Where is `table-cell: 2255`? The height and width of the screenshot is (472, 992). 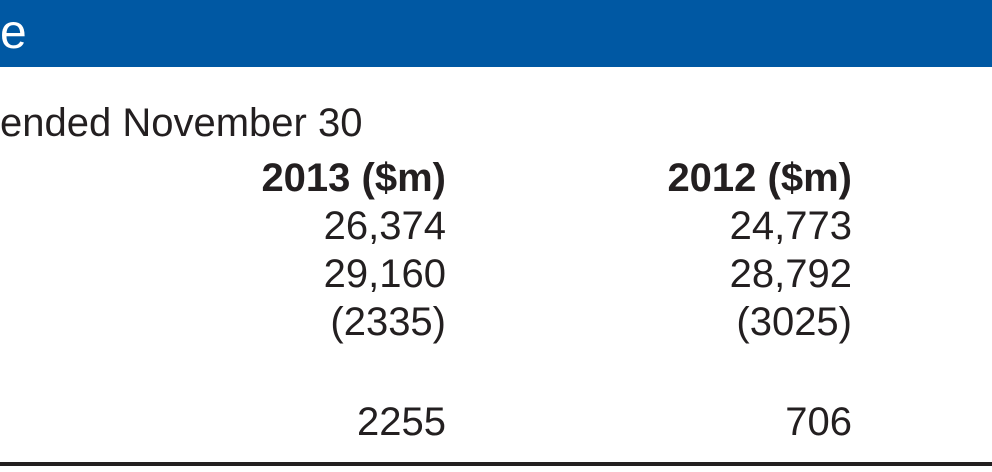 table-cell: 2255 is located at coordinates (401, 422).